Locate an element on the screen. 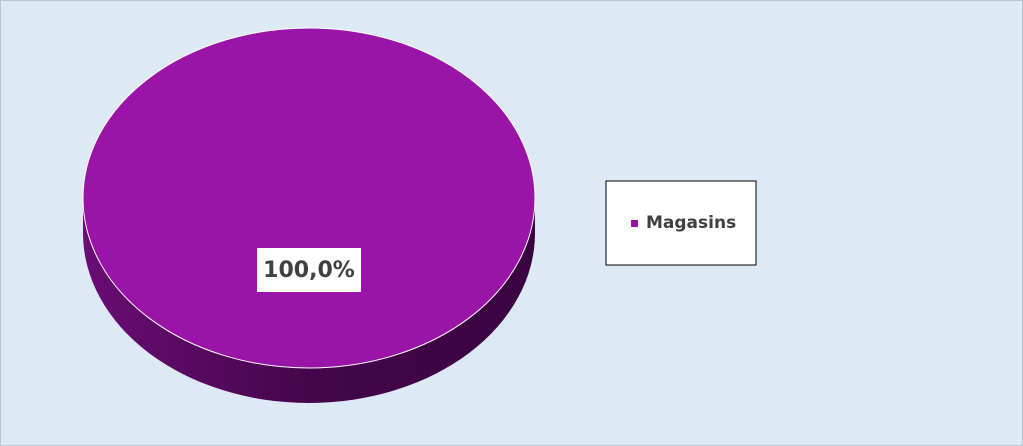 This screenshot has width=1023, height=446. value-label: 100,0% is located at coordinates (309, 270).